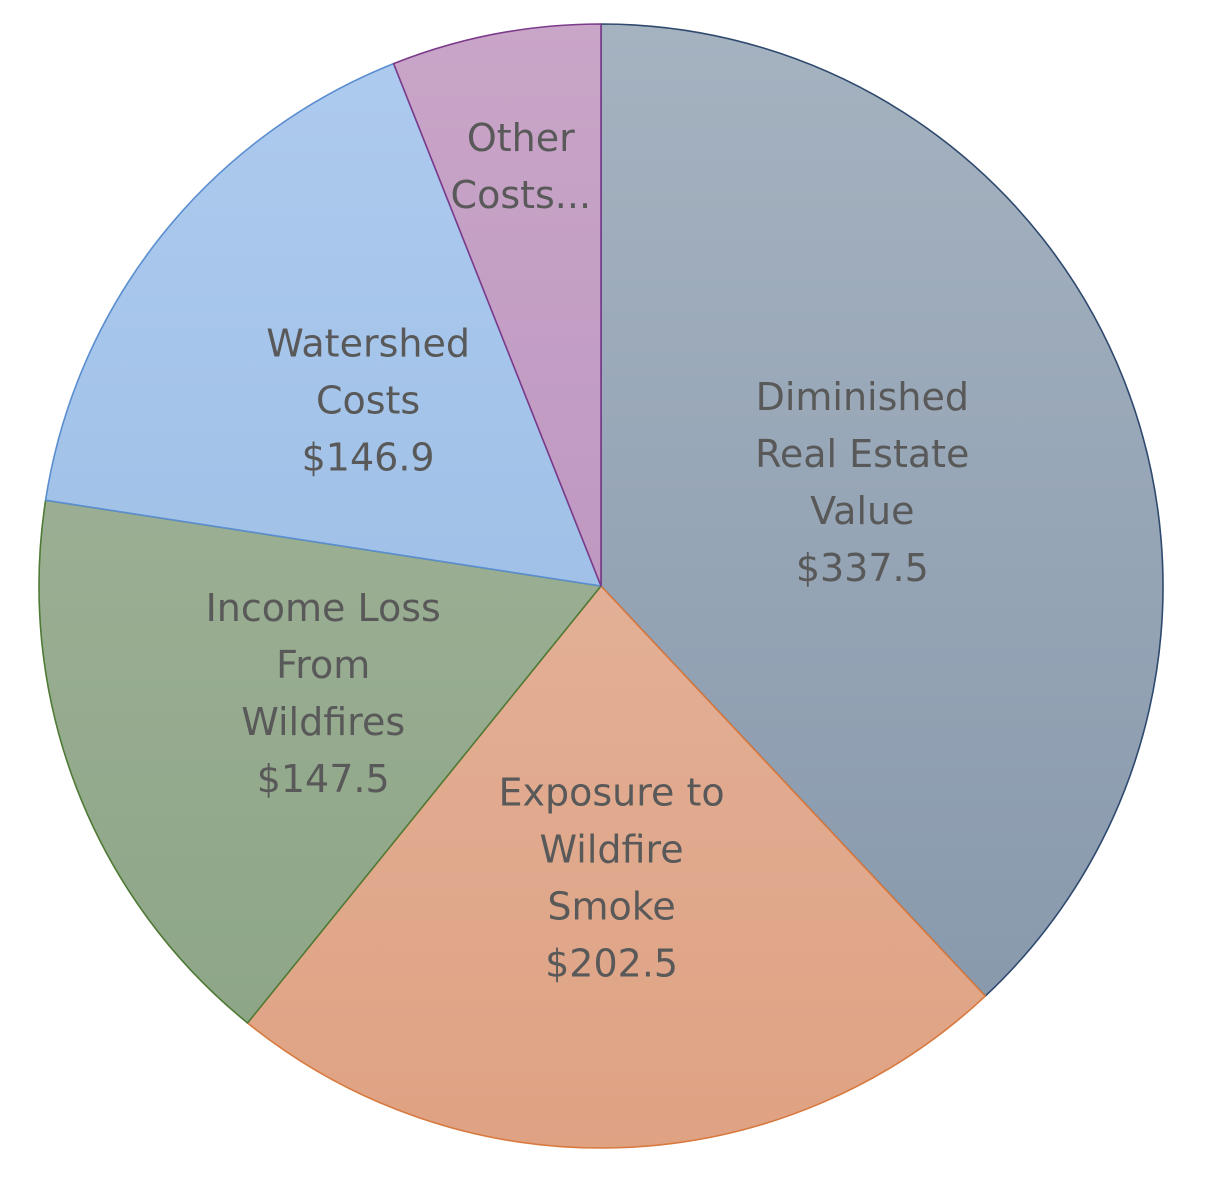 This screenshot has width=1215, height=1177. I want to click on slice-label-line: $337.5, so click(862, 568).